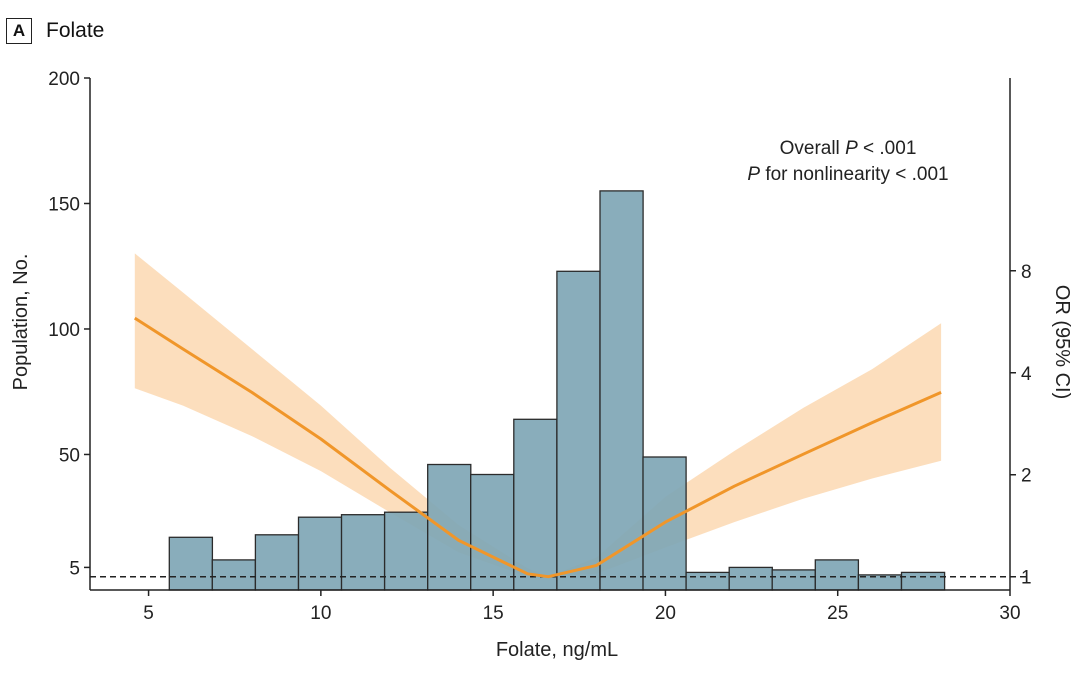  I want to click on x-tick-label: 30, so click(1009, 613).